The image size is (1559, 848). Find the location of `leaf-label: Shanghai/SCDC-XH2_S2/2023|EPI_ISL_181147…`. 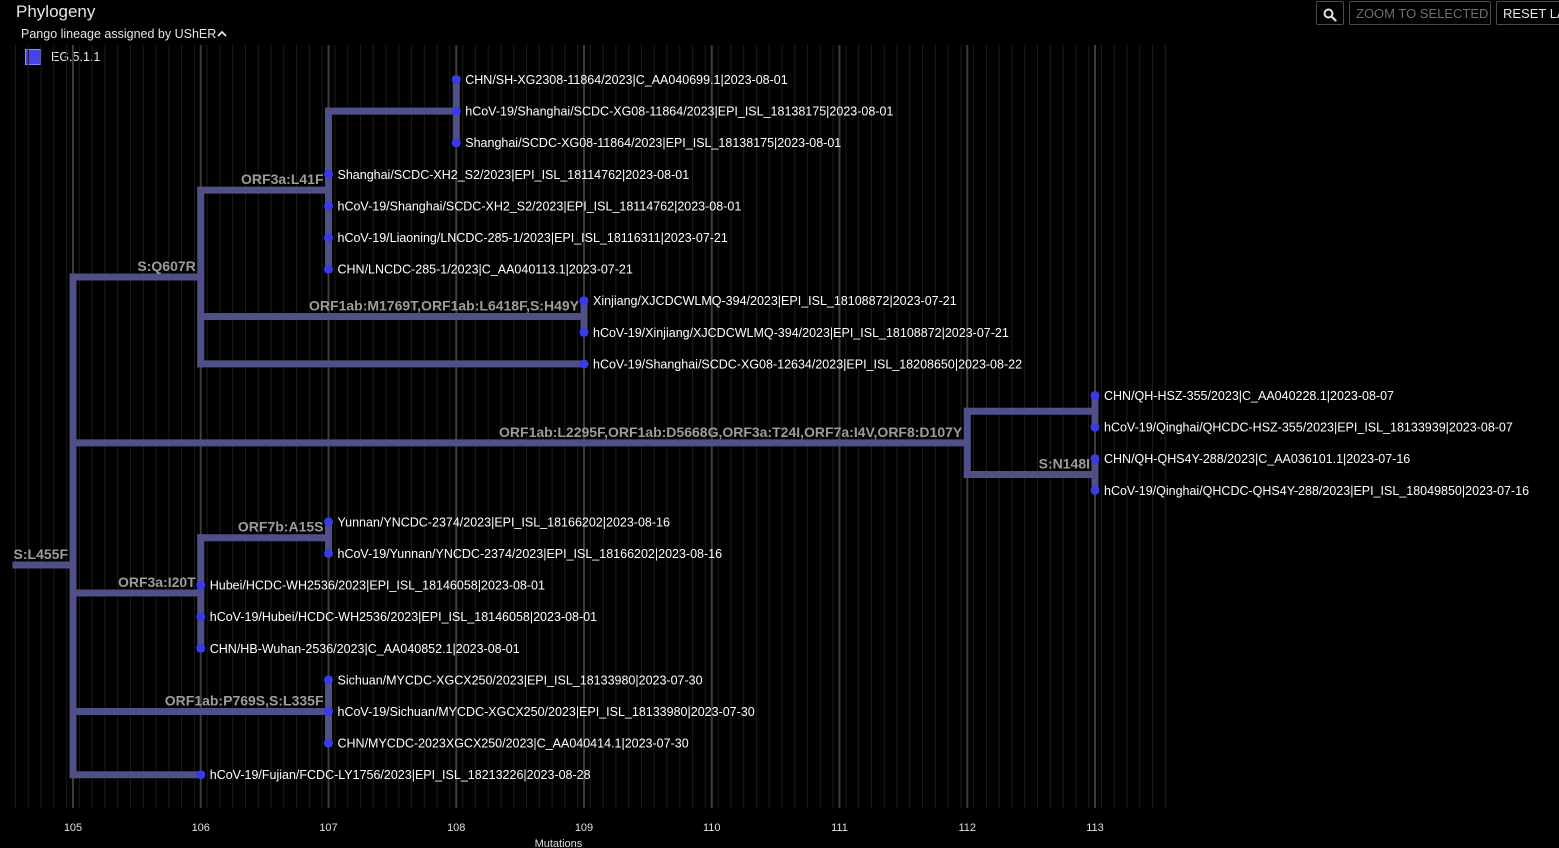

leaf-label: Shanghai/SCDC-XH2_S2/2023|EPI_ISL_181147… is located at coordinates (514, 175).